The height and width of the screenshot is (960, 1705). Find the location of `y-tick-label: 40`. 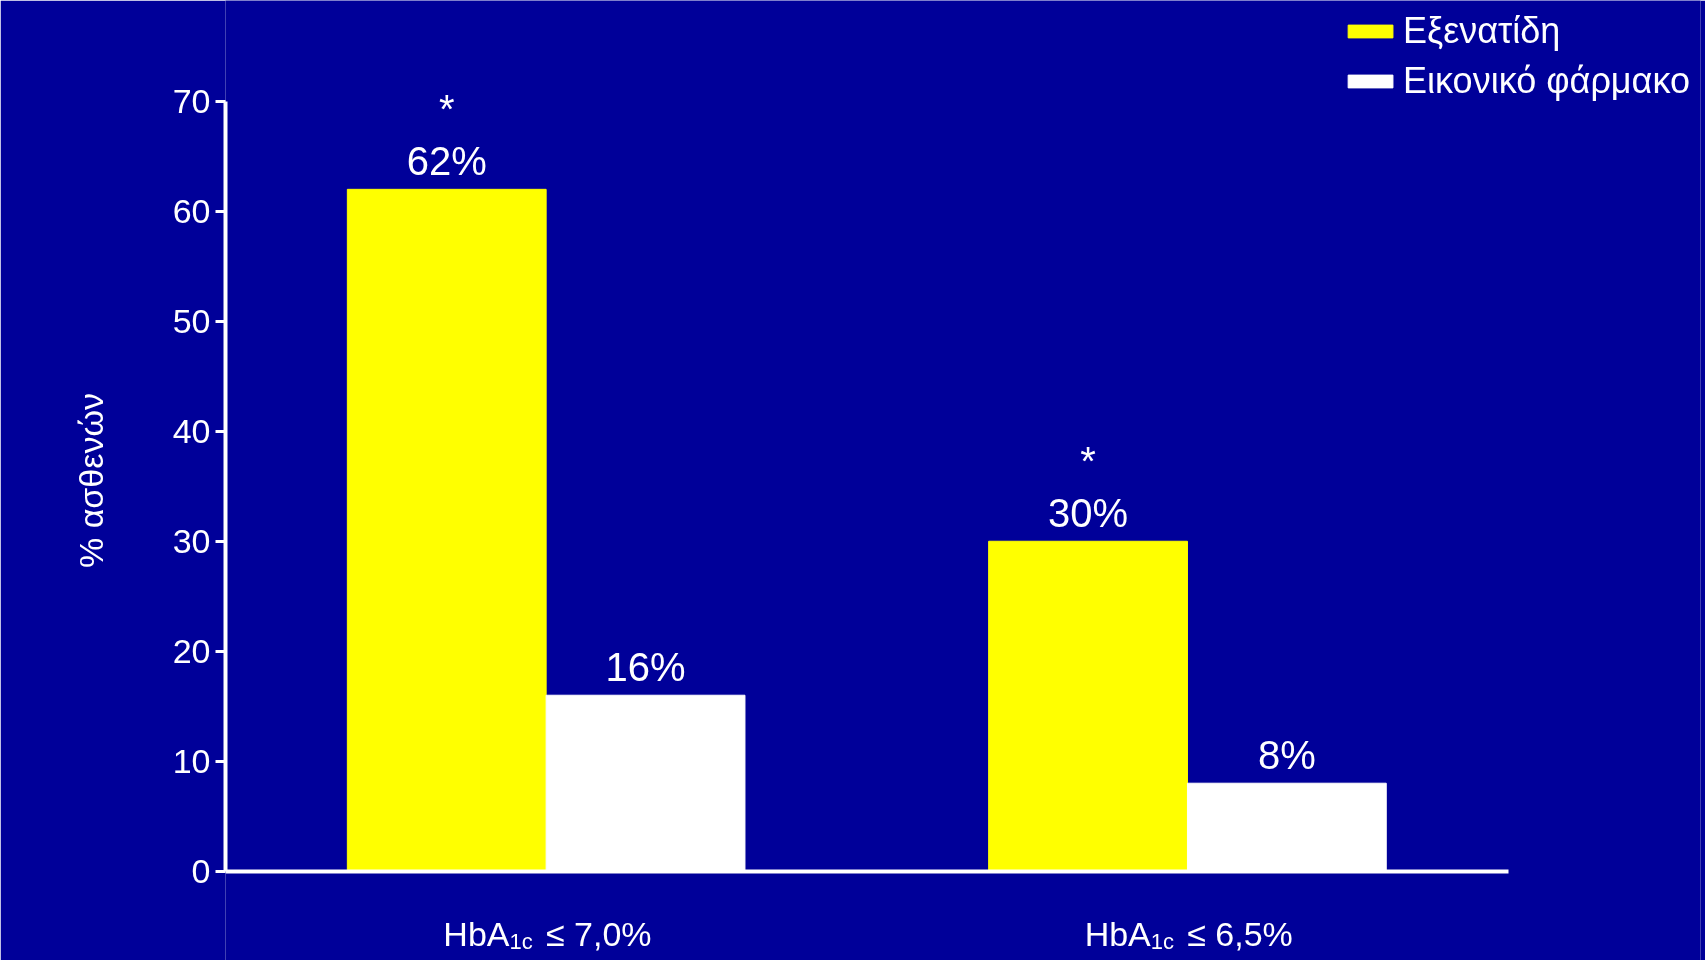

y-tick-label: 40 is located at coordinates (191, 430).